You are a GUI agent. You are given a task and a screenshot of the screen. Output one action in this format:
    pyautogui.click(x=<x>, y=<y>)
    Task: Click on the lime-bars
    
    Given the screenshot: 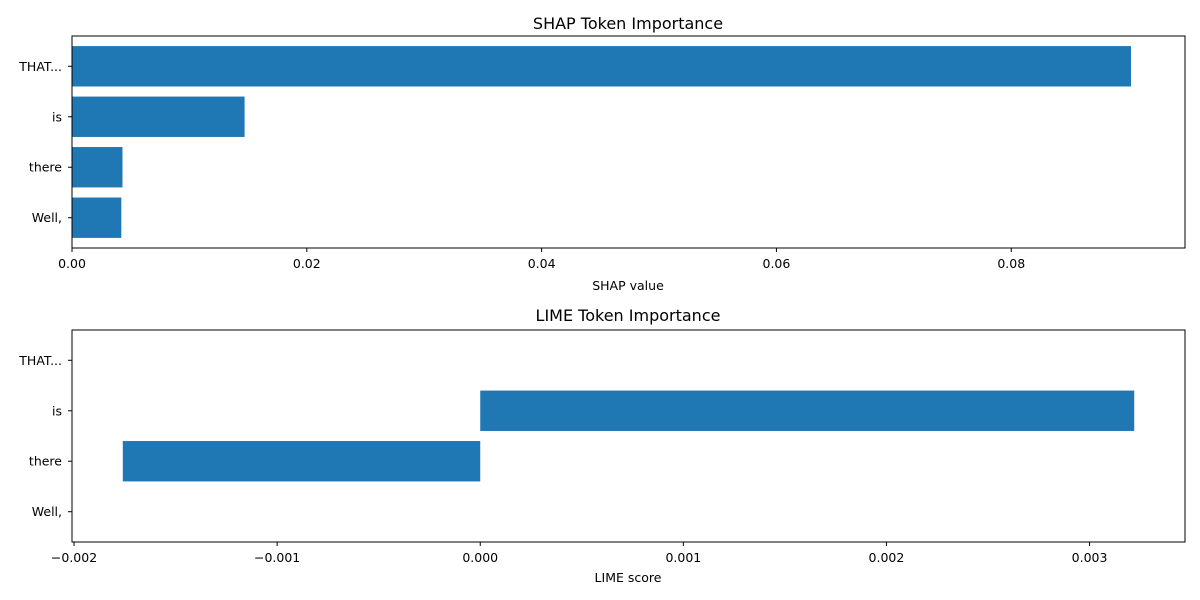 What is the action you would take?
    pyautogui.click(x=628, y=436)
    